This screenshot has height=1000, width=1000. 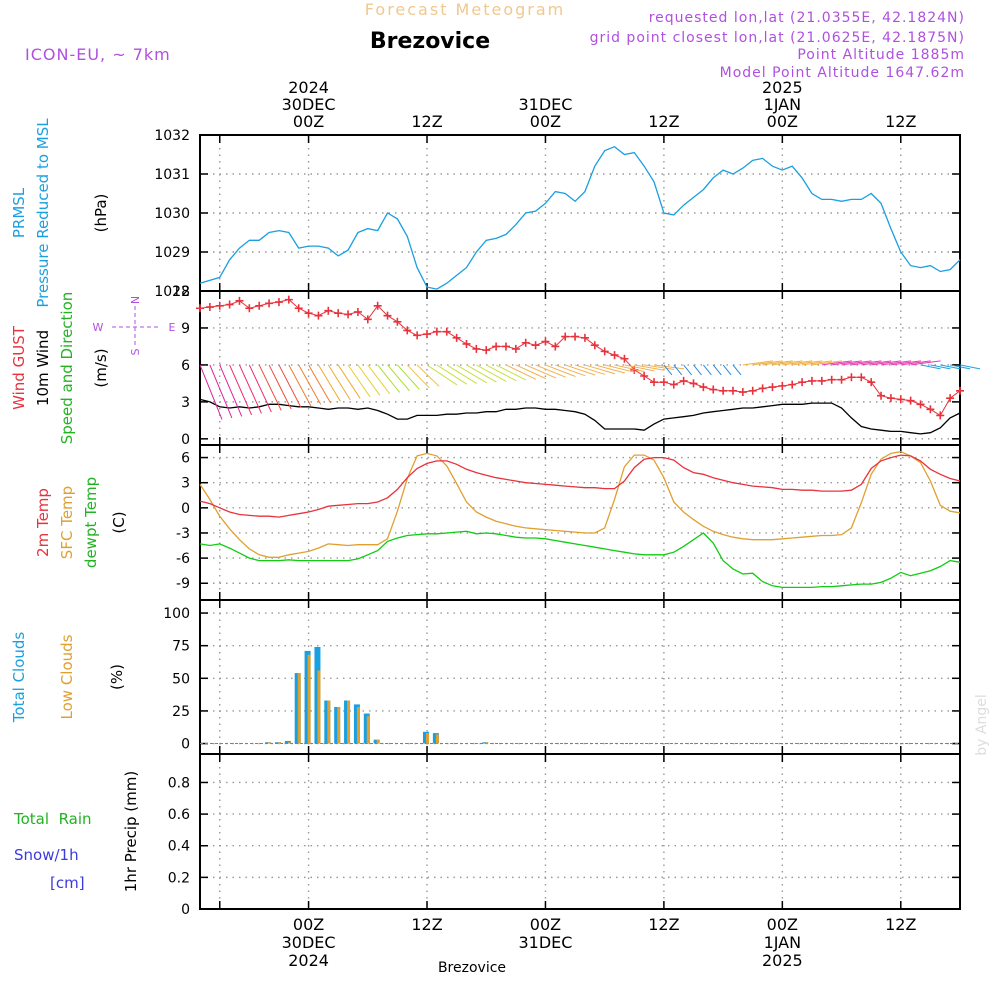 What do you see at coordinates (119, 522) in the screenshot?
I see `axis-label-temp: (C)` at bounding box center [119, 522].